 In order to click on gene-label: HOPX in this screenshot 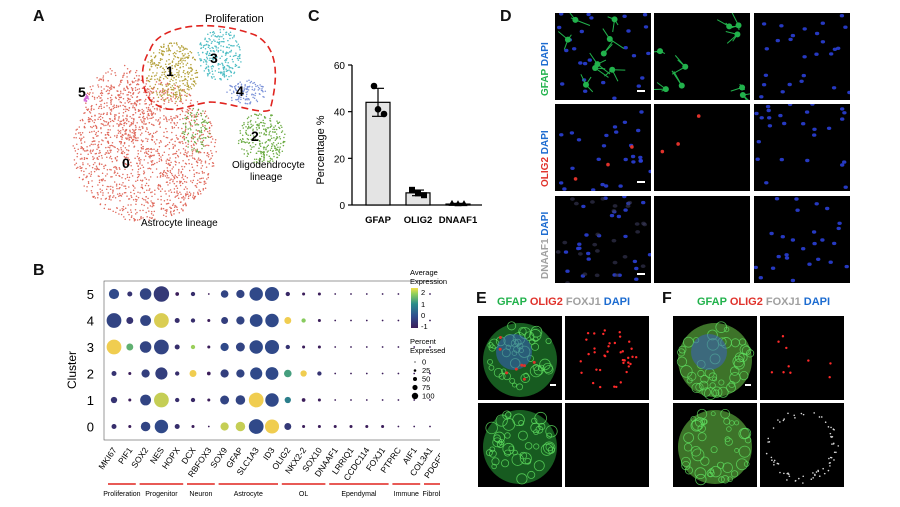, I will do `click(171, 458)`.